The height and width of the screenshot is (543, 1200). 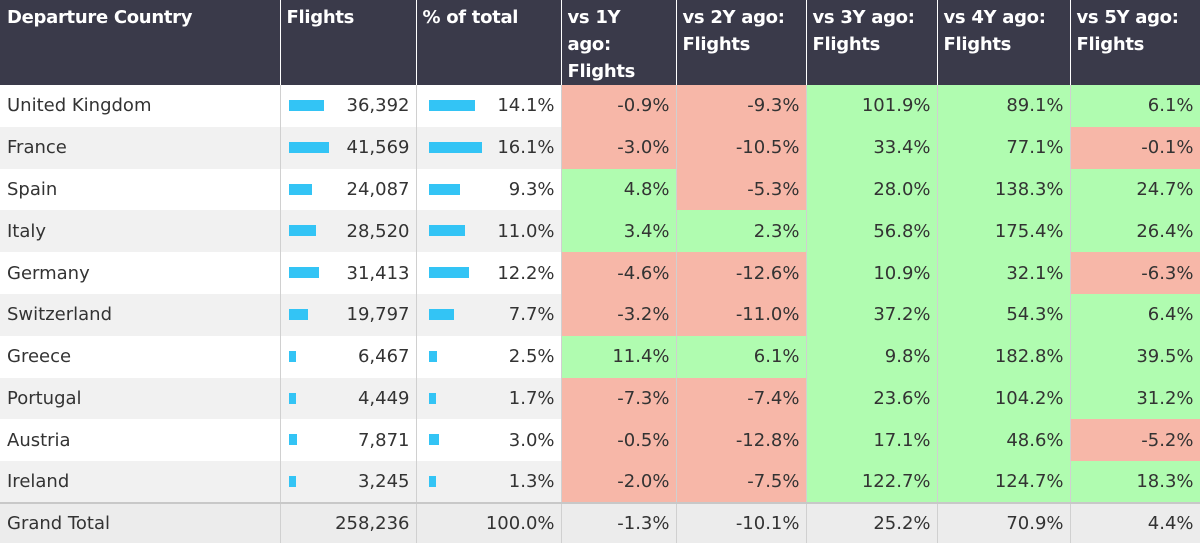 I want to click on change-vs-1y-cell: -3.0%, so click(x=619, y=147).